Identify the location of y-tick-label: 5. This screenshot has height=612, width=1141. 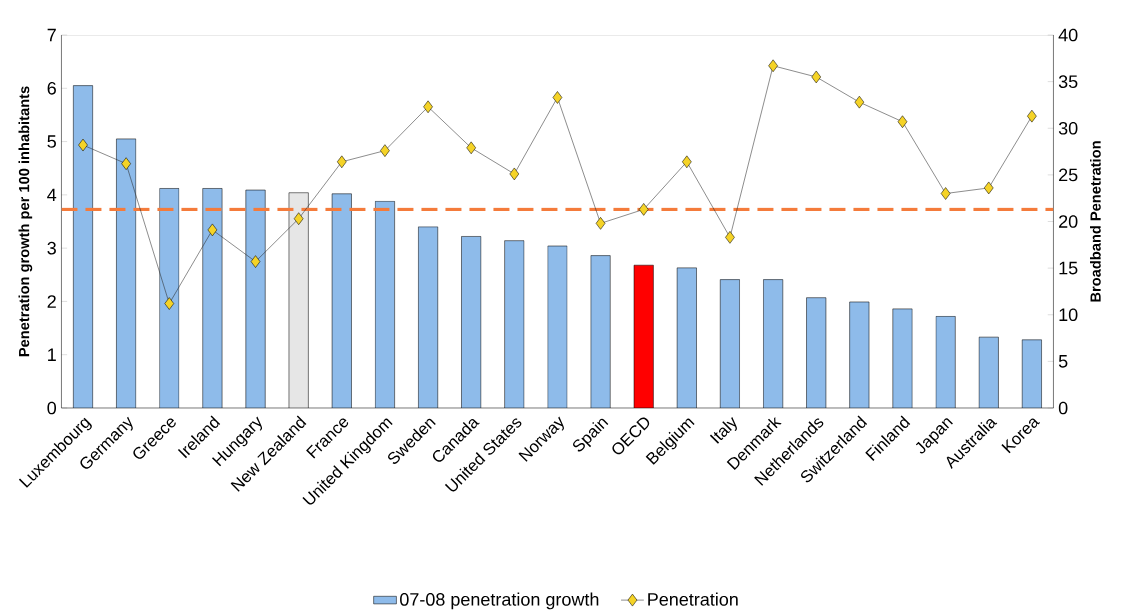
(51, 141).